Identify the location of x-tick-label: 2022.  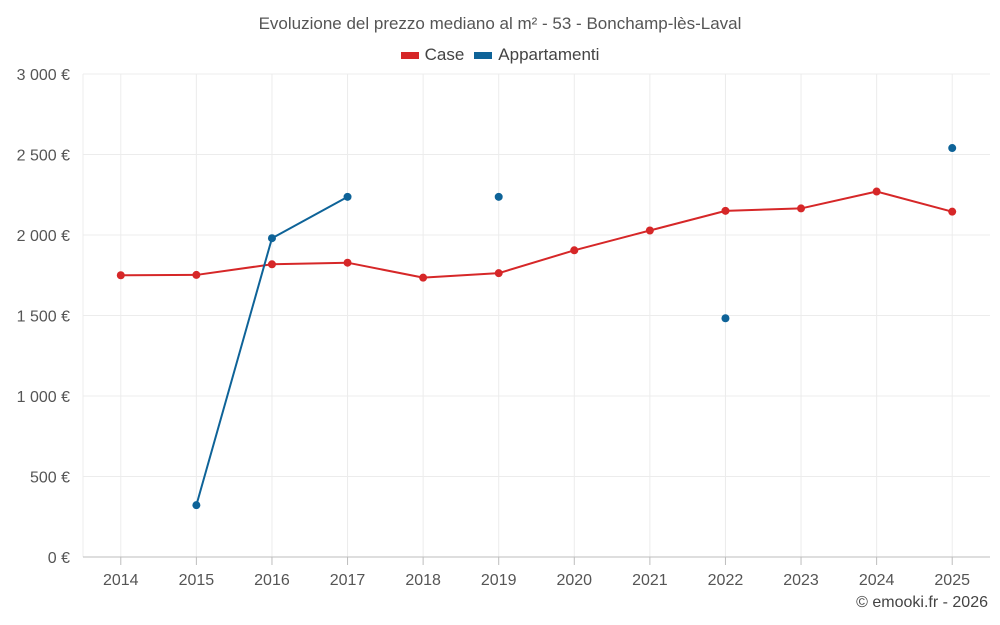
(726, 580).